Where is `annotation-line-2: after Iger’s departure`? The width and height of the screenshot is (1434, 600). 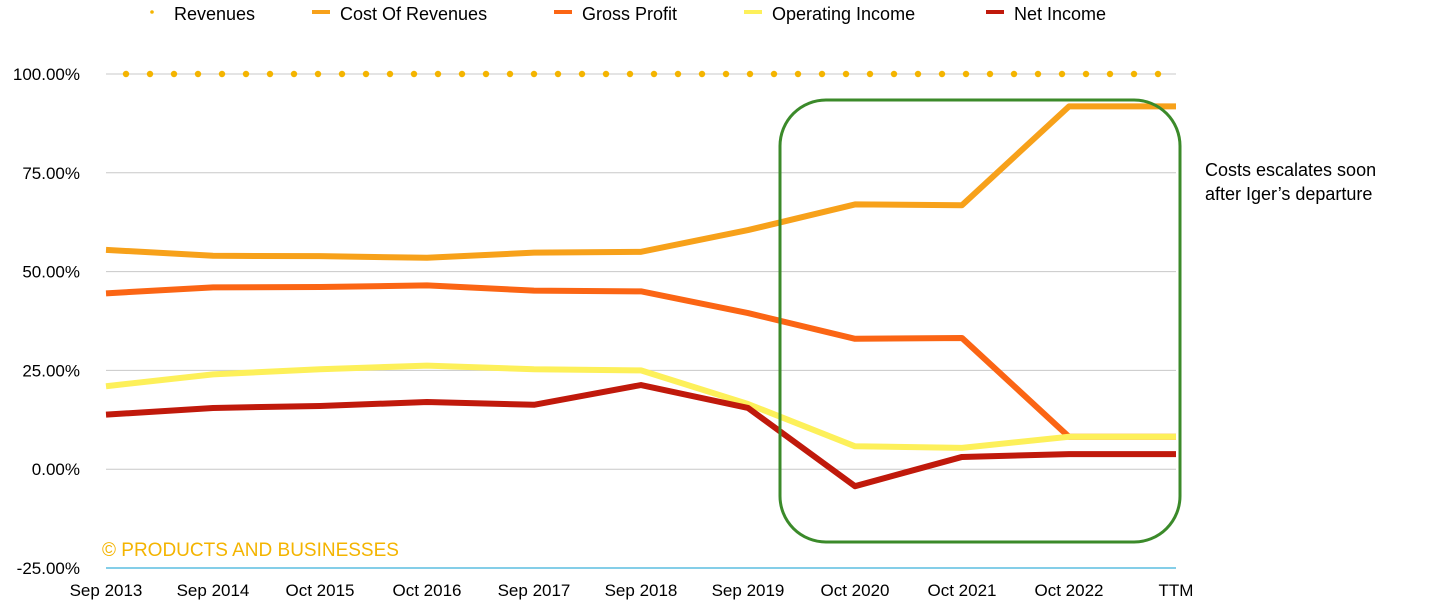 annotation-line-2: after Iger’s departure is located at coordinates (1288, 194).